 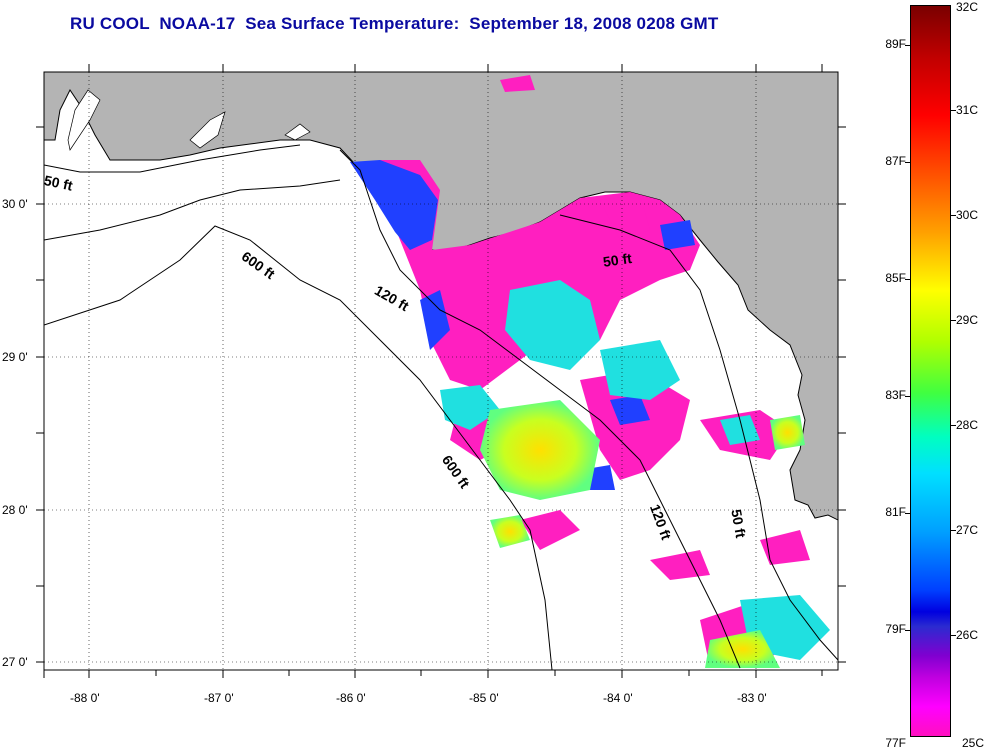 I want to click on colorbar-label-32c: 32C, so click(x=967, y=7).